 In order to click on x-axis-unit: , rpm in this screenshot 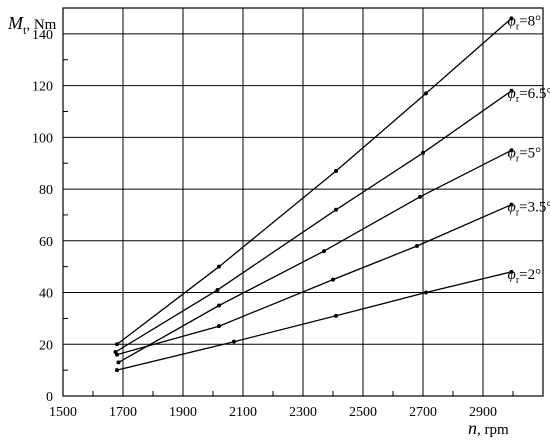, I will do `click(493, 430)`.